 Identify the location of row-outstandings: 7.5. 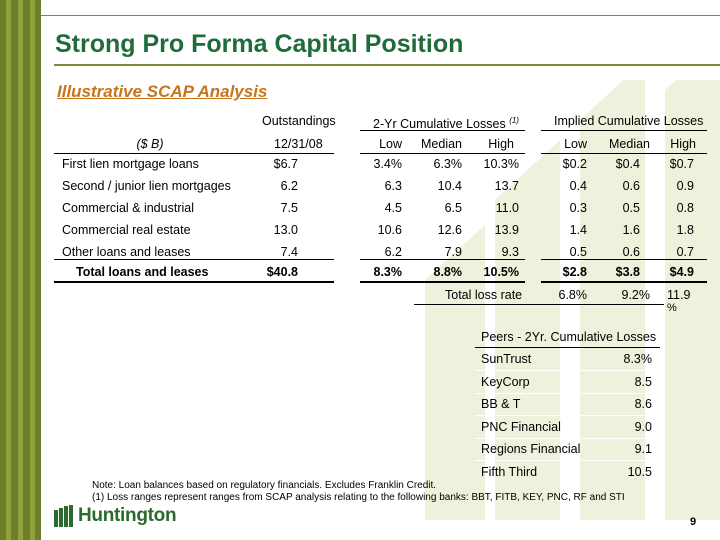
(289, 208).